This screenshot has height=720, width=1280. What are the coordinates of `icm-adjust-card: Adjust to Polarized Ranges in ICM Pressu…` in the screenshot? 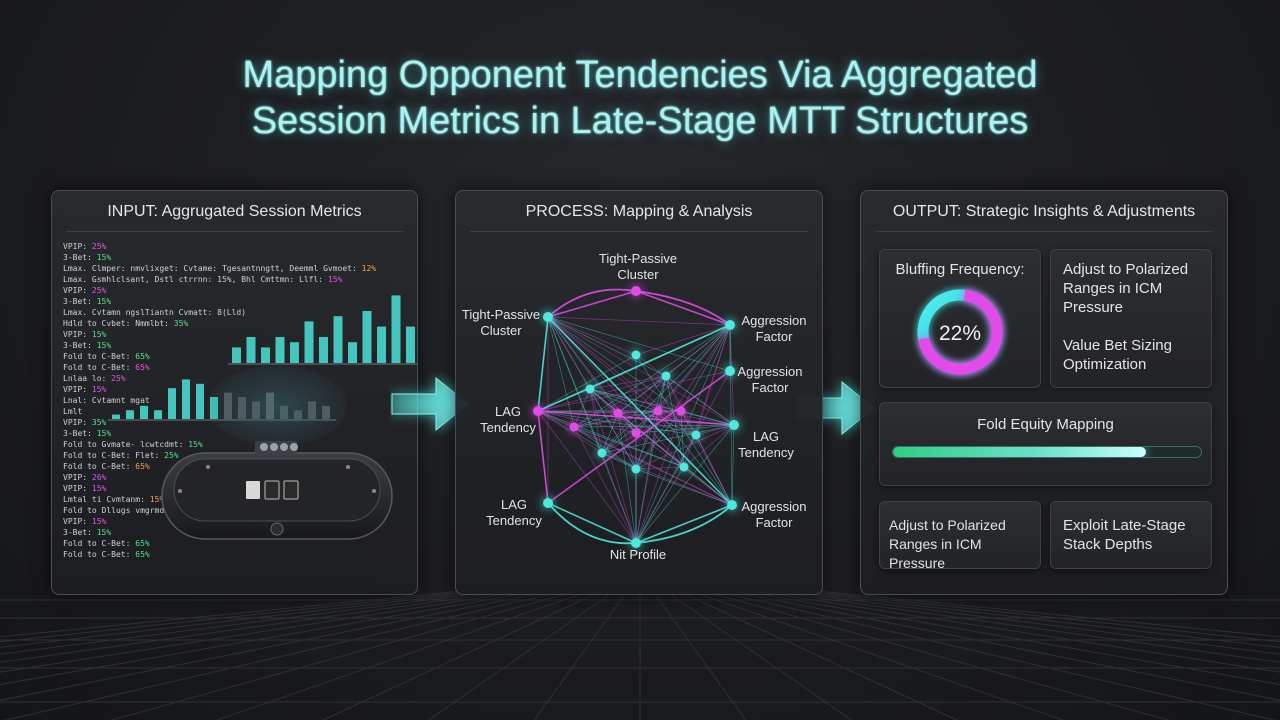 It's located at (960, 535).